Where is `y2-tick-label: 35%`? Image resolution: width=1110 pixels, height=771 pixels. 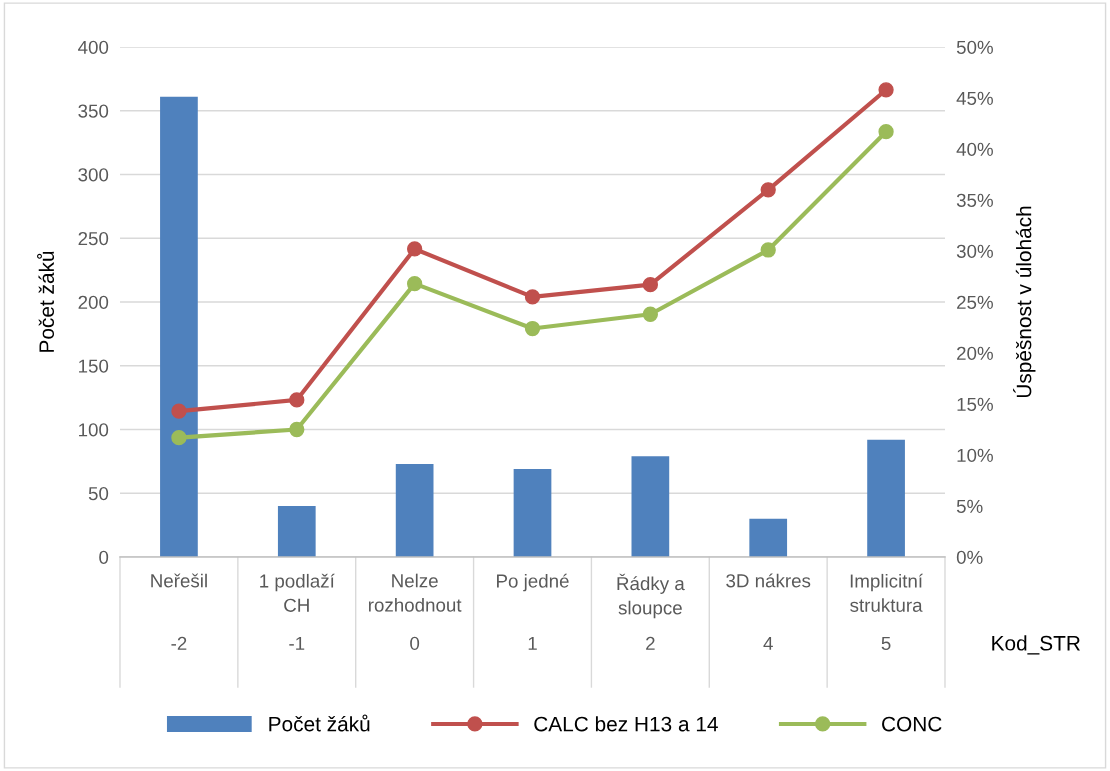 y2-tick-label: 35% is located at coordinates (974, 200).